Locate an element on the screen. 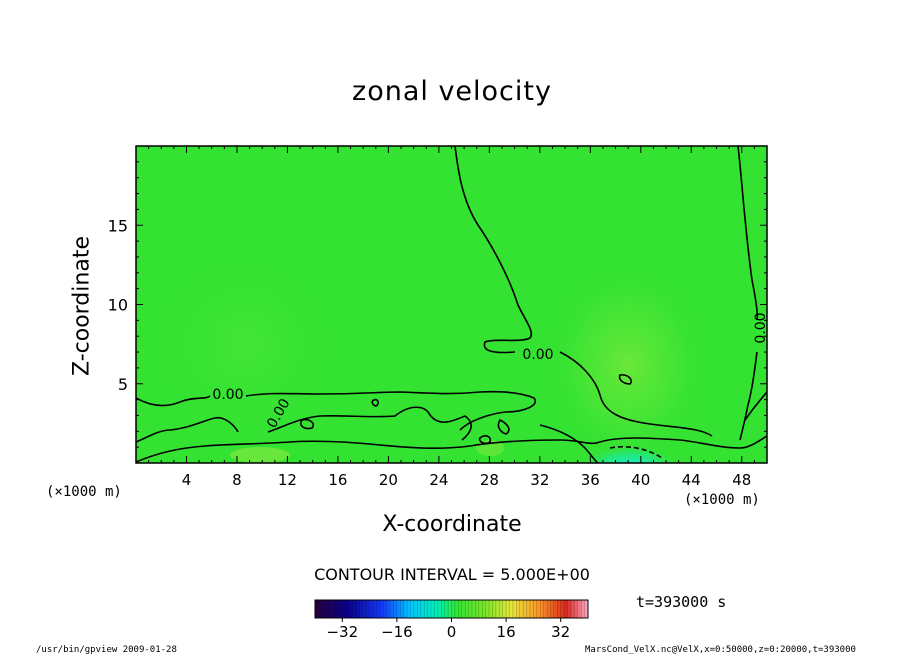 The width and height of the screenshot is (904, 655). negative-minimum-region is located at coordinates (630, 451).